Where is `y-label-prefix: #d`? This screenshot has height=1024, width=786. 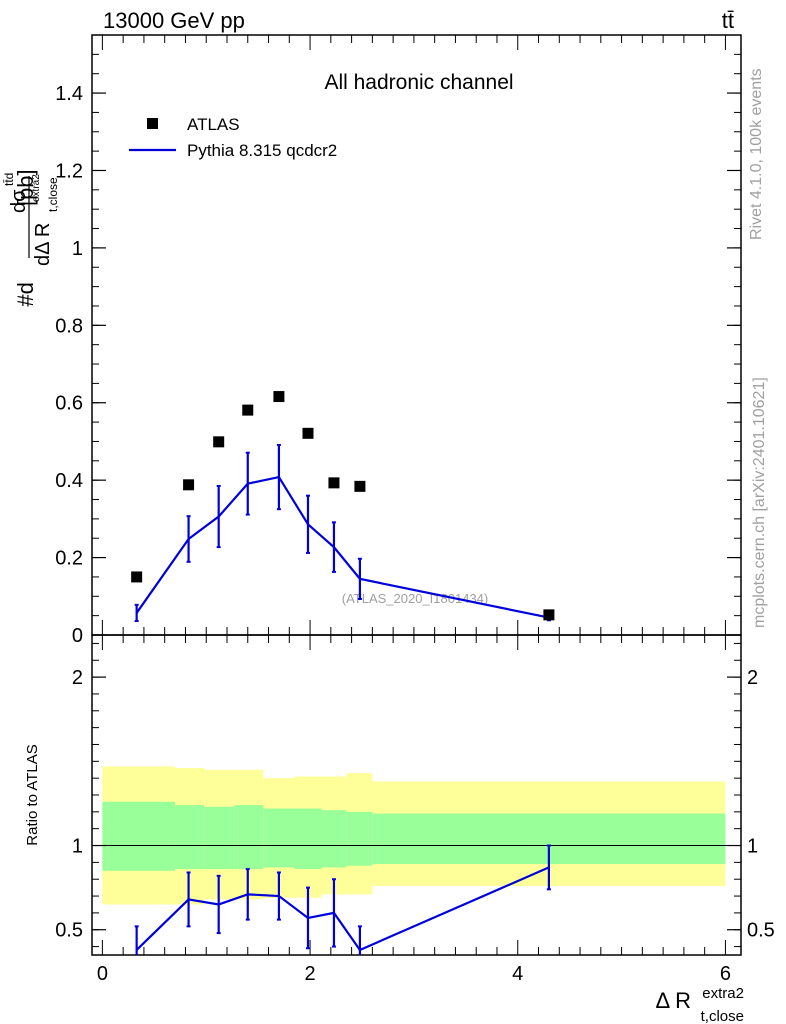
y-label-prefix: #d is located at coordinates (25, 294).